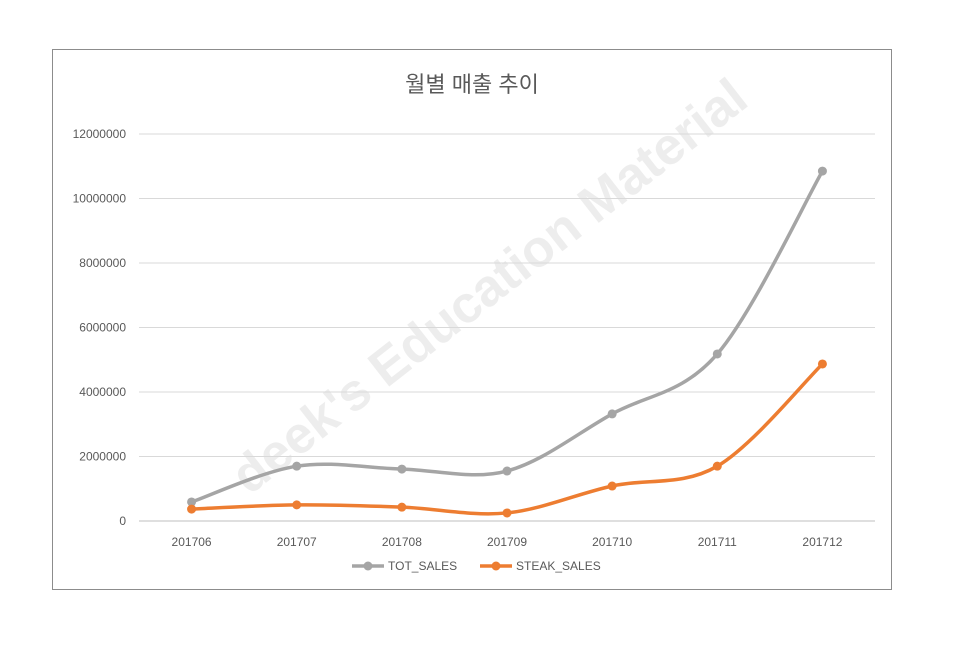  What do you see at coordinates (100, 134) in the screenshot?
I see `y-tick-label: 12000000` at bounding box center [100, 134].